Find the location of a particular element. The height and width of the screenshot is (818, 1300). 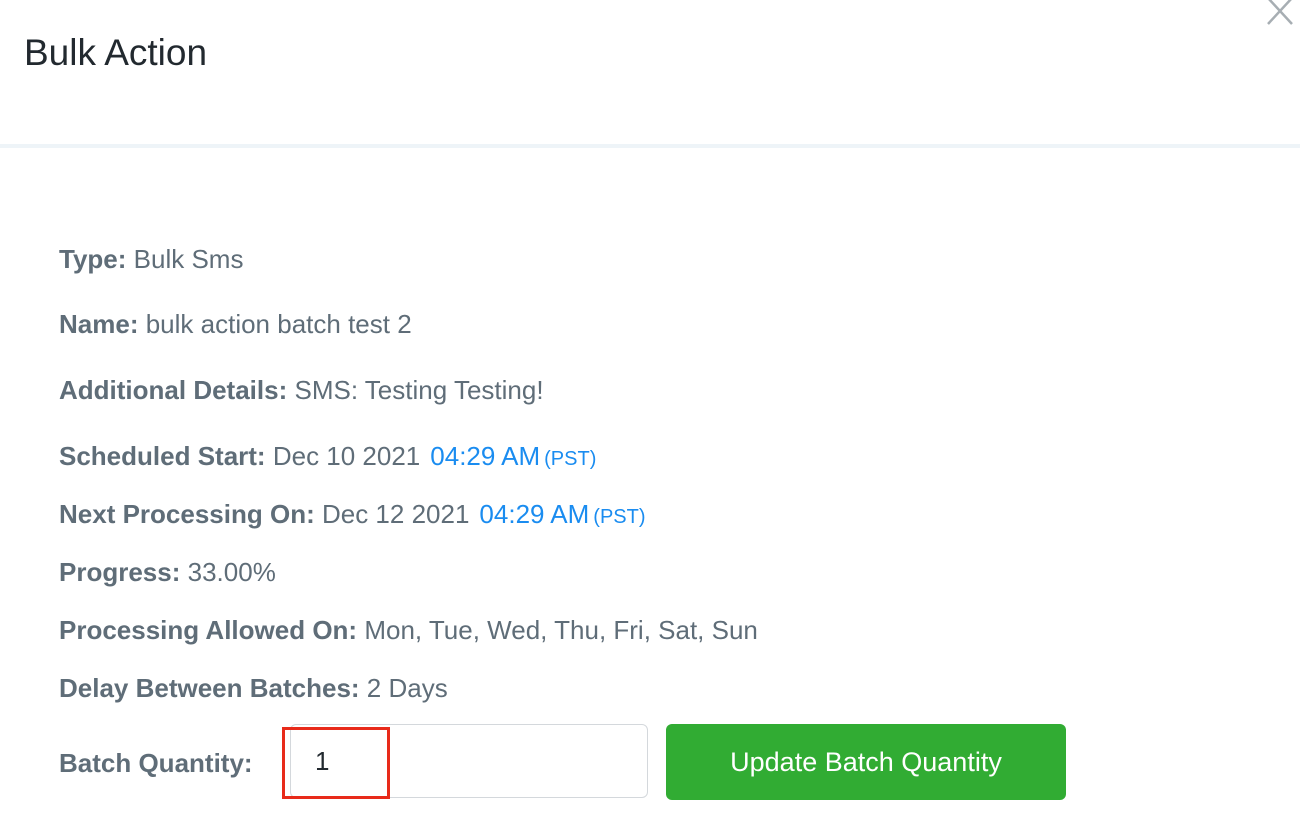

modal-title: Bulk Action is located at coordinates (116, 52).